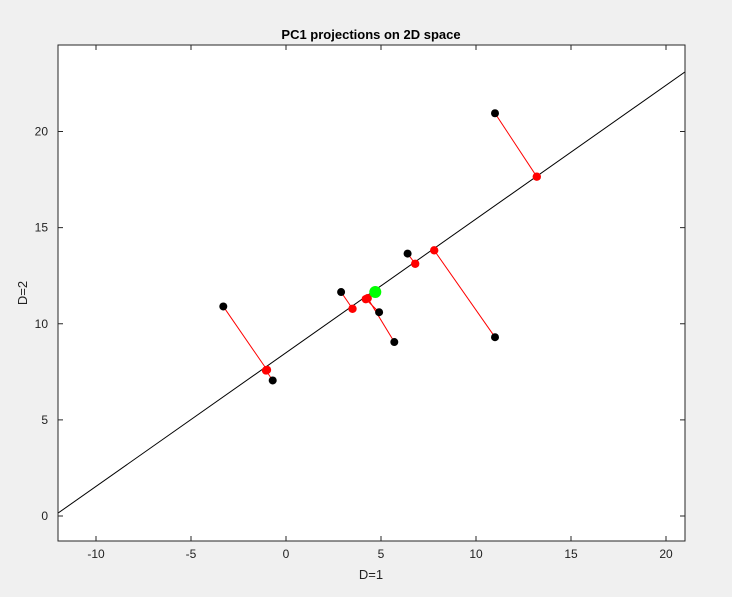  What do you see at coordinates (42, 324) in the screenshot?
I see `y-tick-label: 10` at bounding box center [42, 324].